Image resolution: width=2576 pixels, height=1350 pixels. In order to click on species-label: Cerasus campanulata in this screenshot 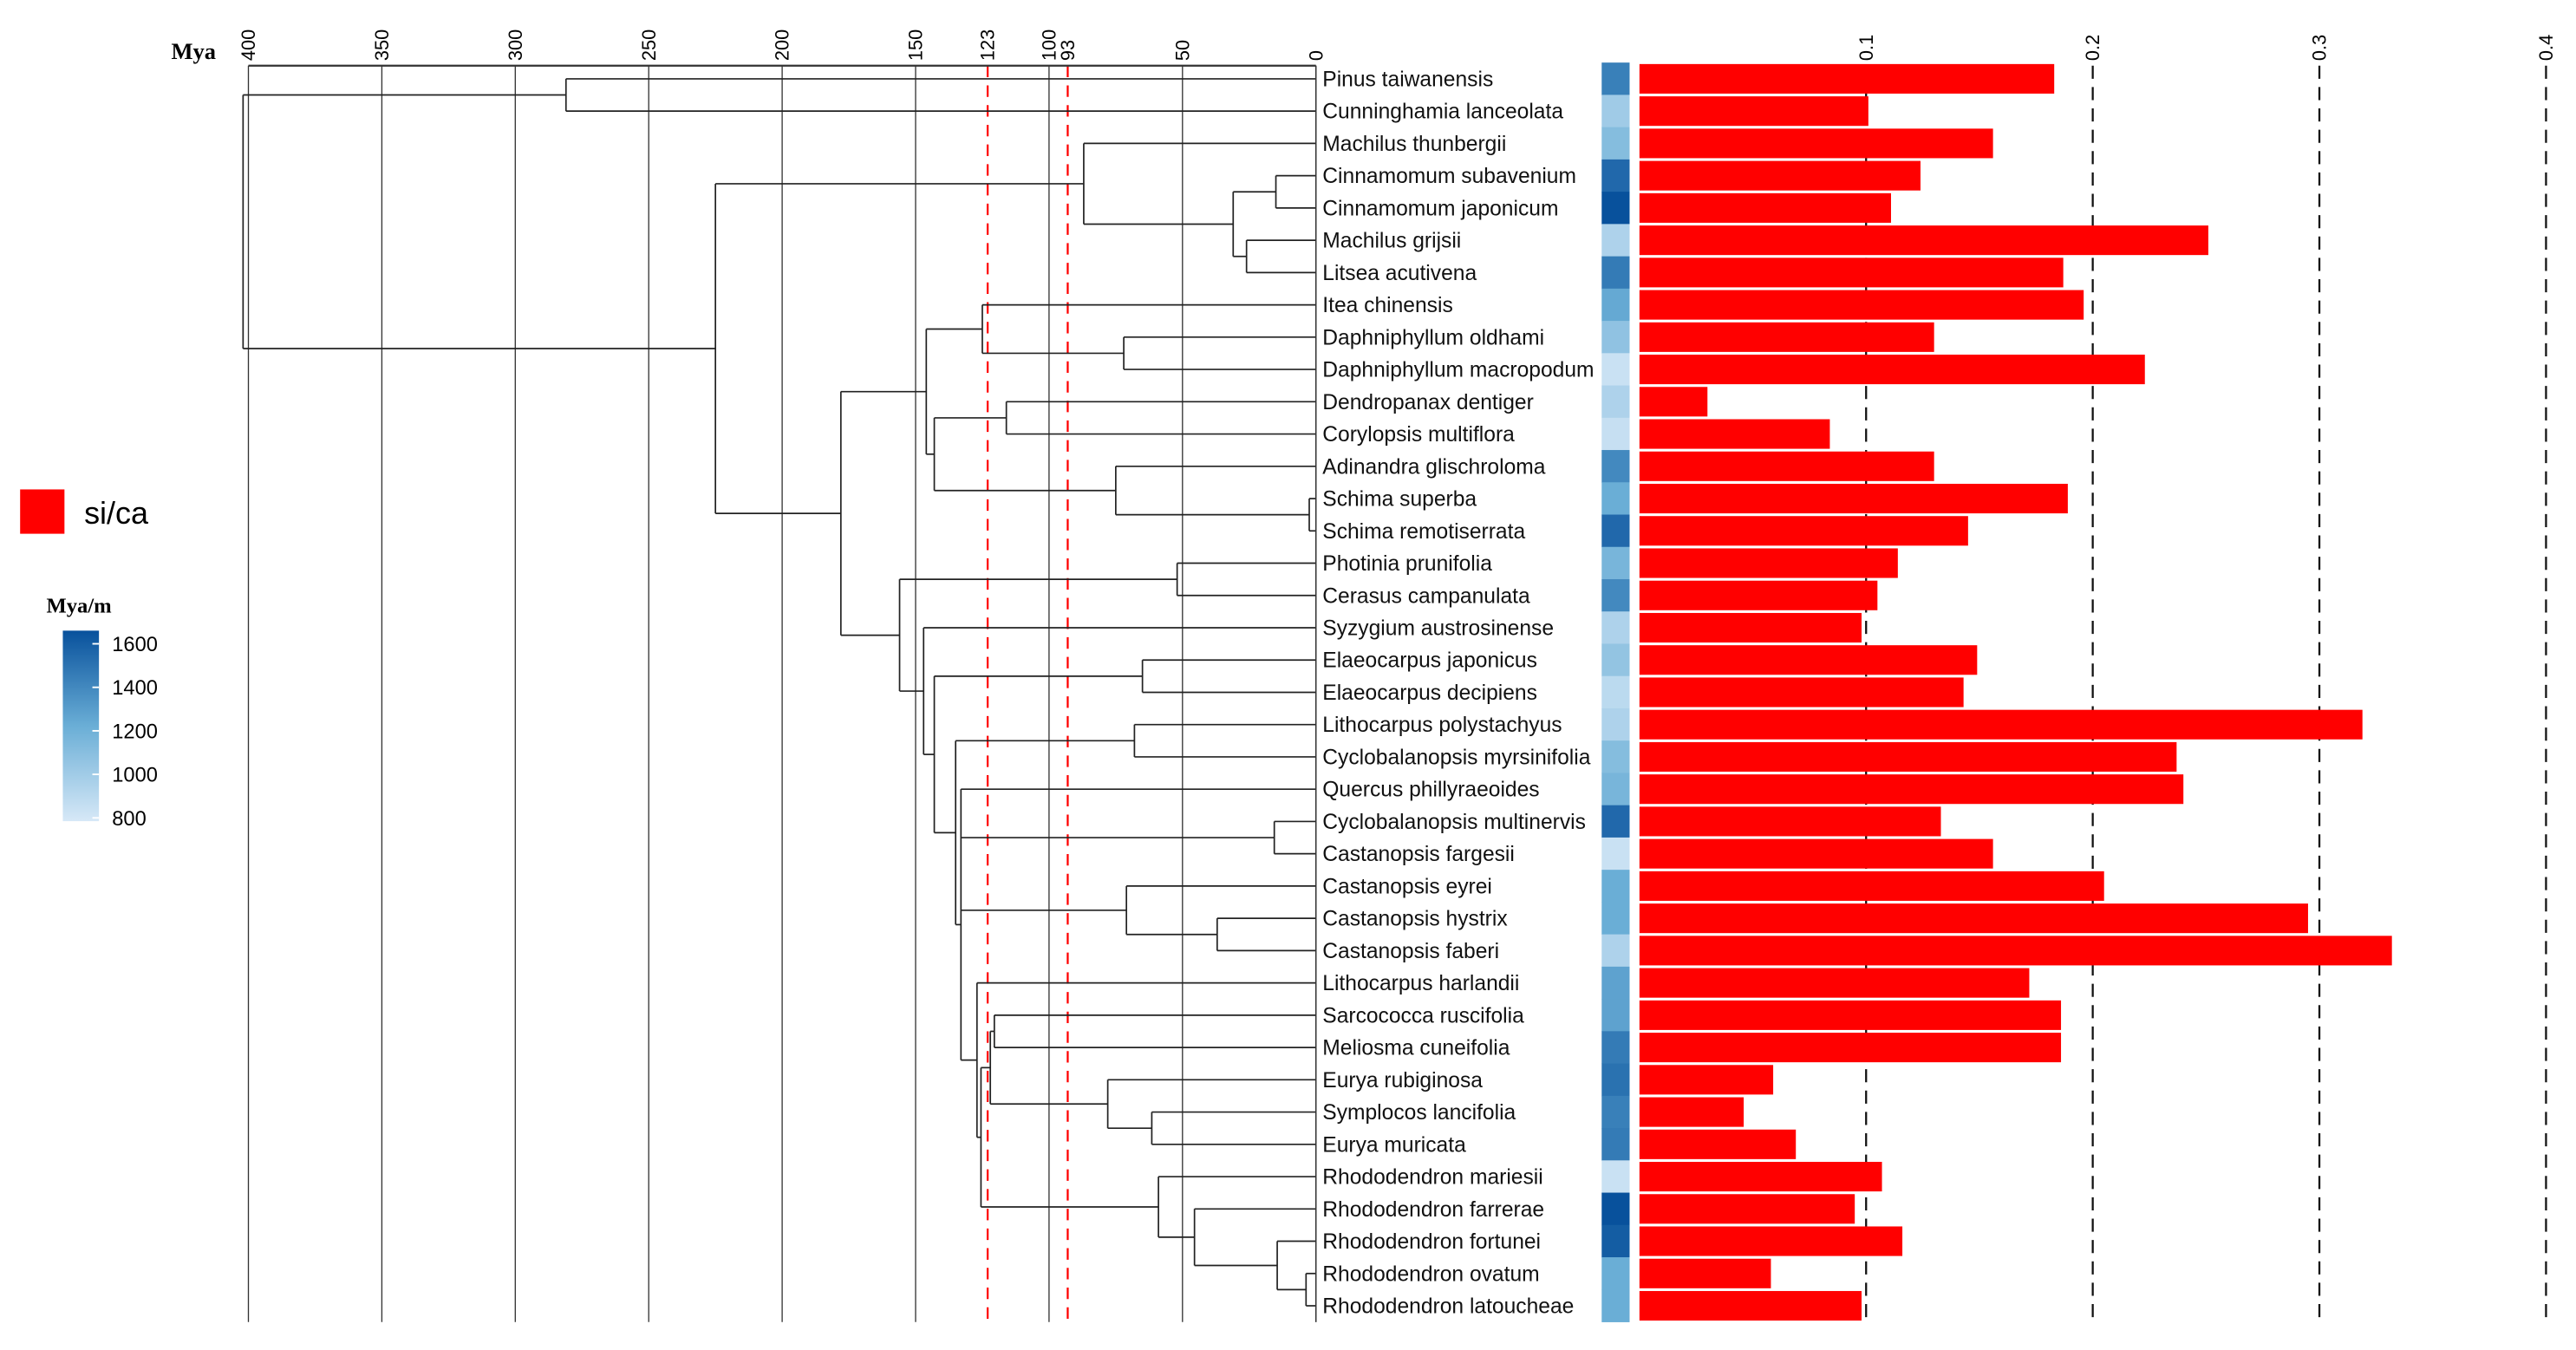, I will do `click(1426, 596)`.